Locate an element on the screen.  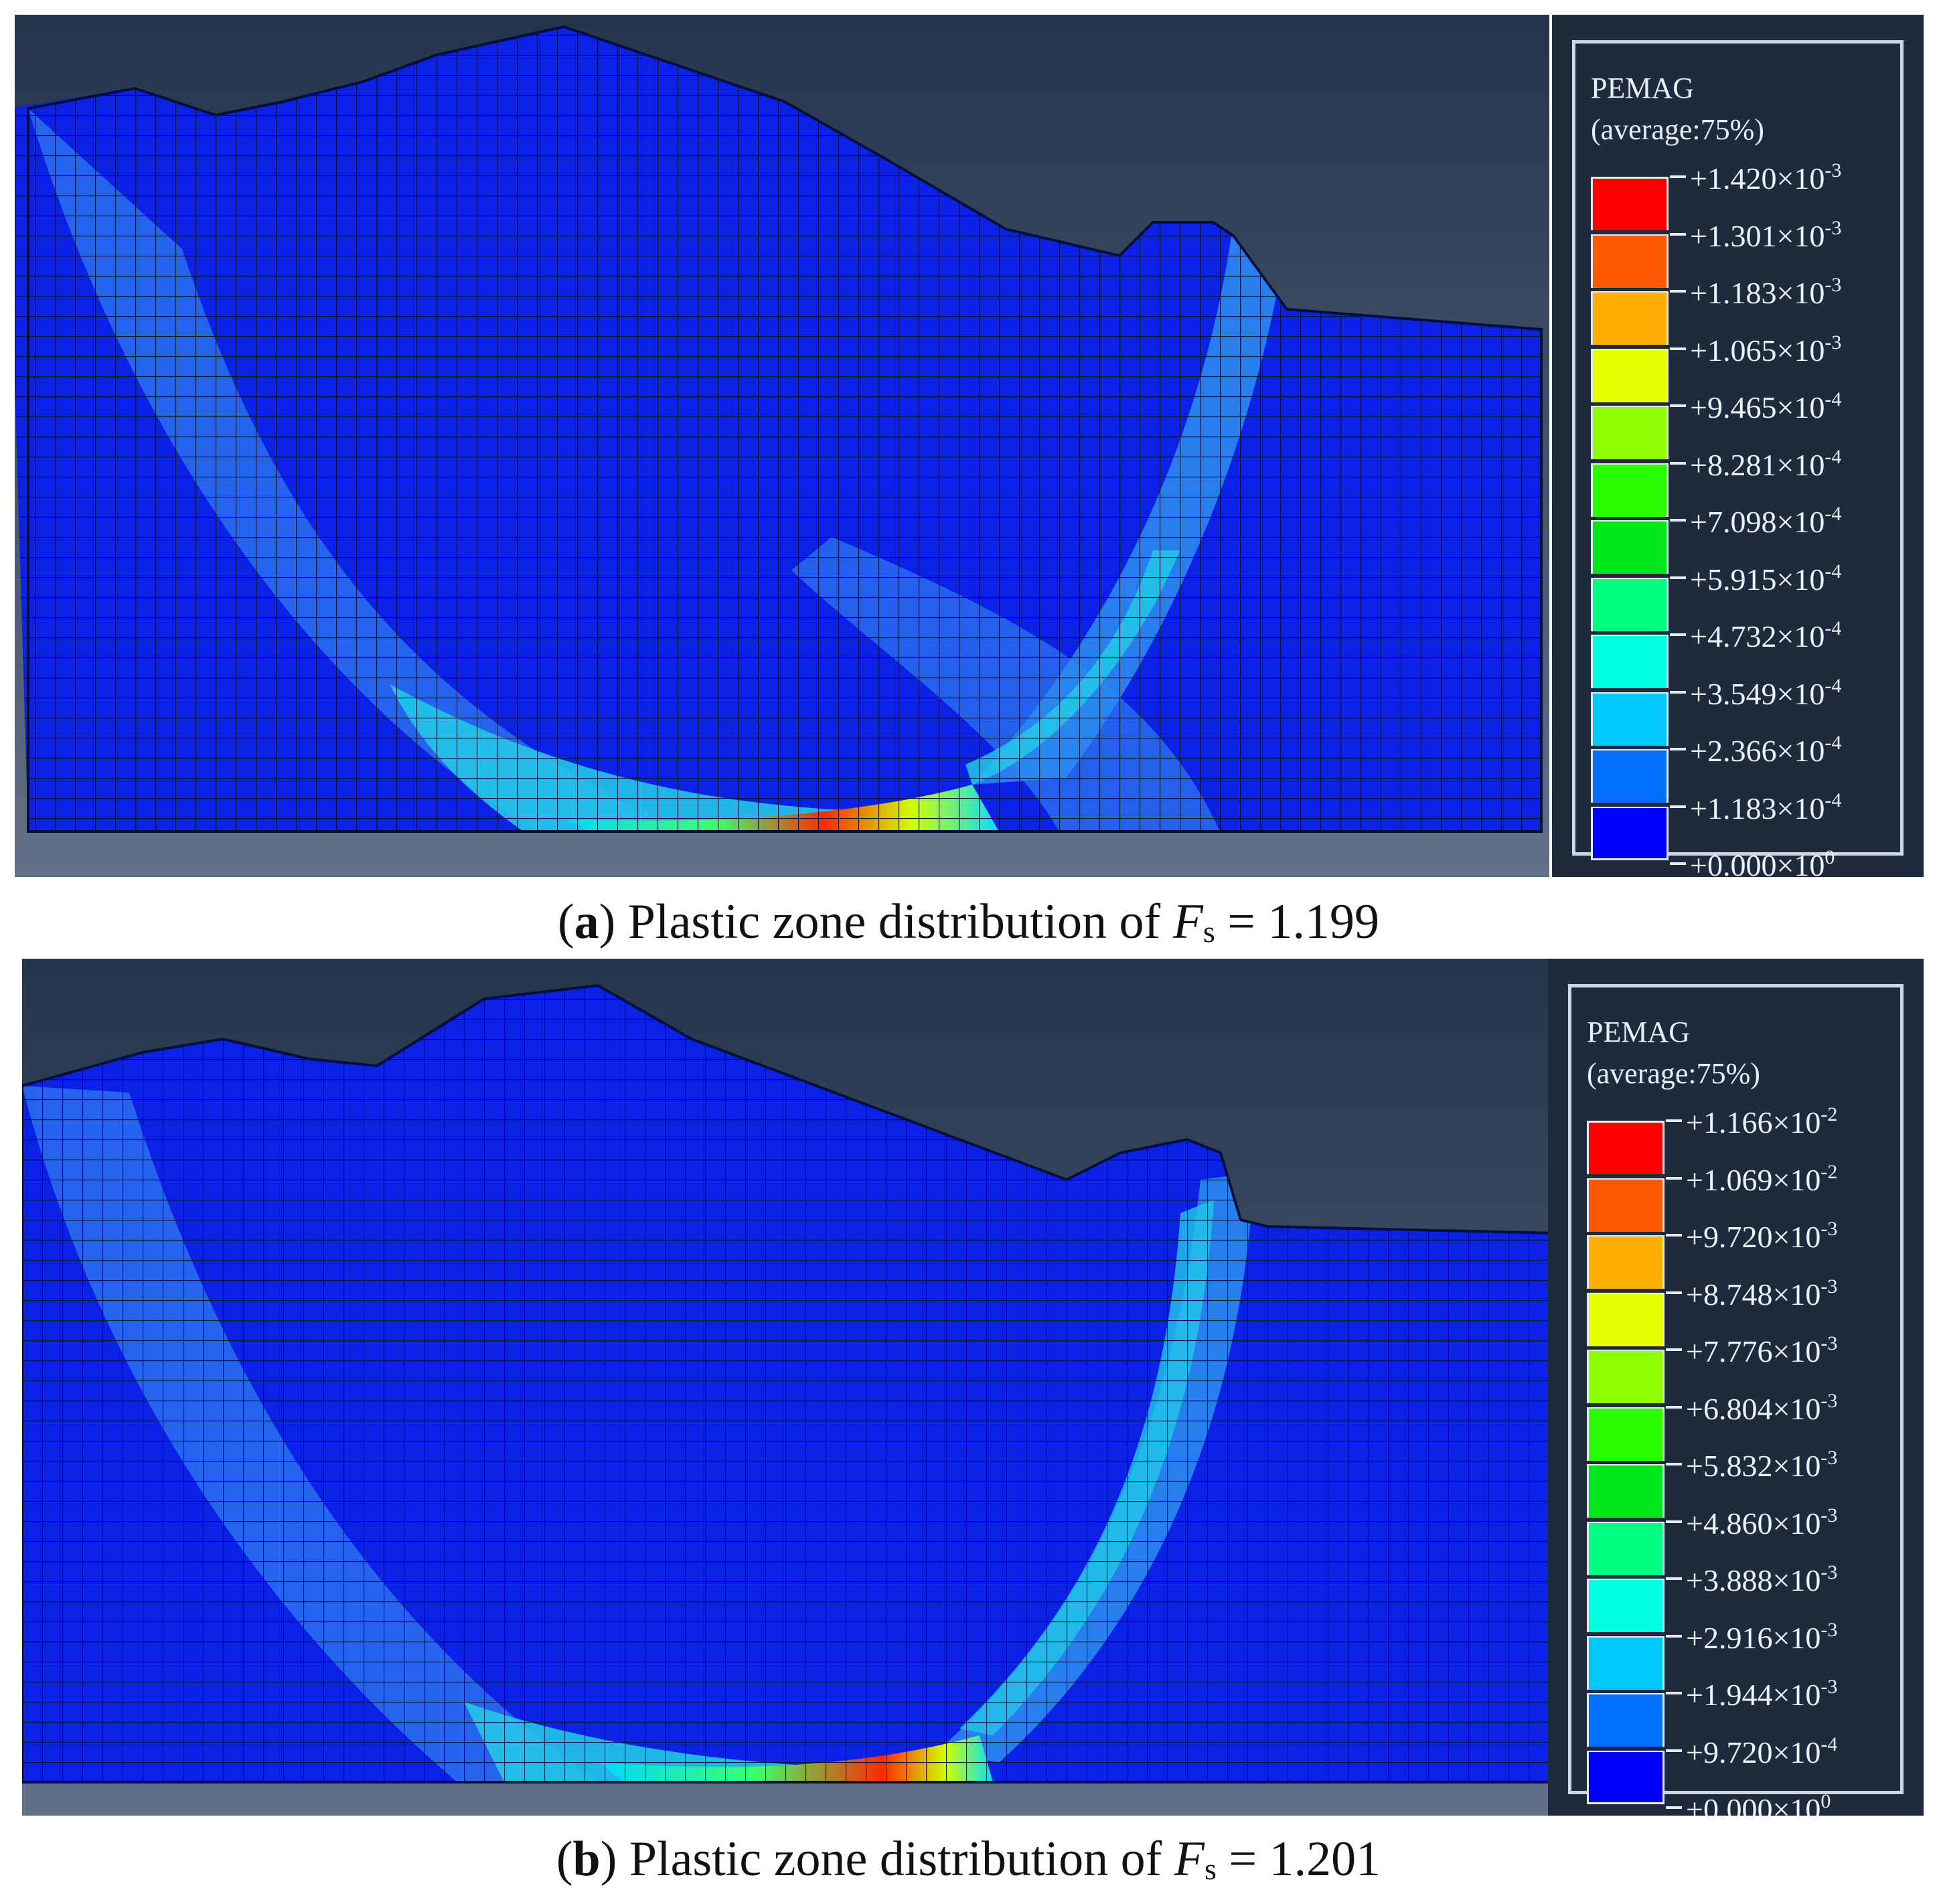
legend-tick-label: +9.465×10-4 is located at coordinates (1765, 406).